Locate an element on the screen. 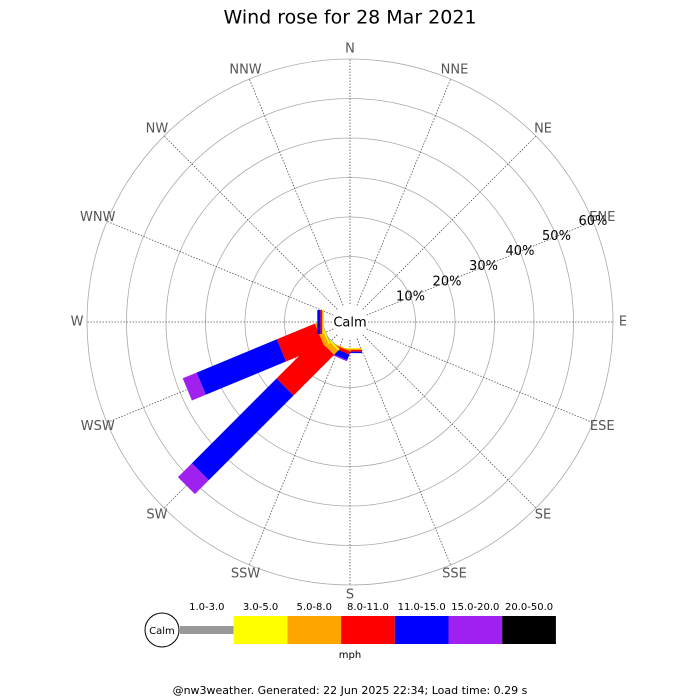  legend-calm-label: Calm is located at coordinates (162, 631).